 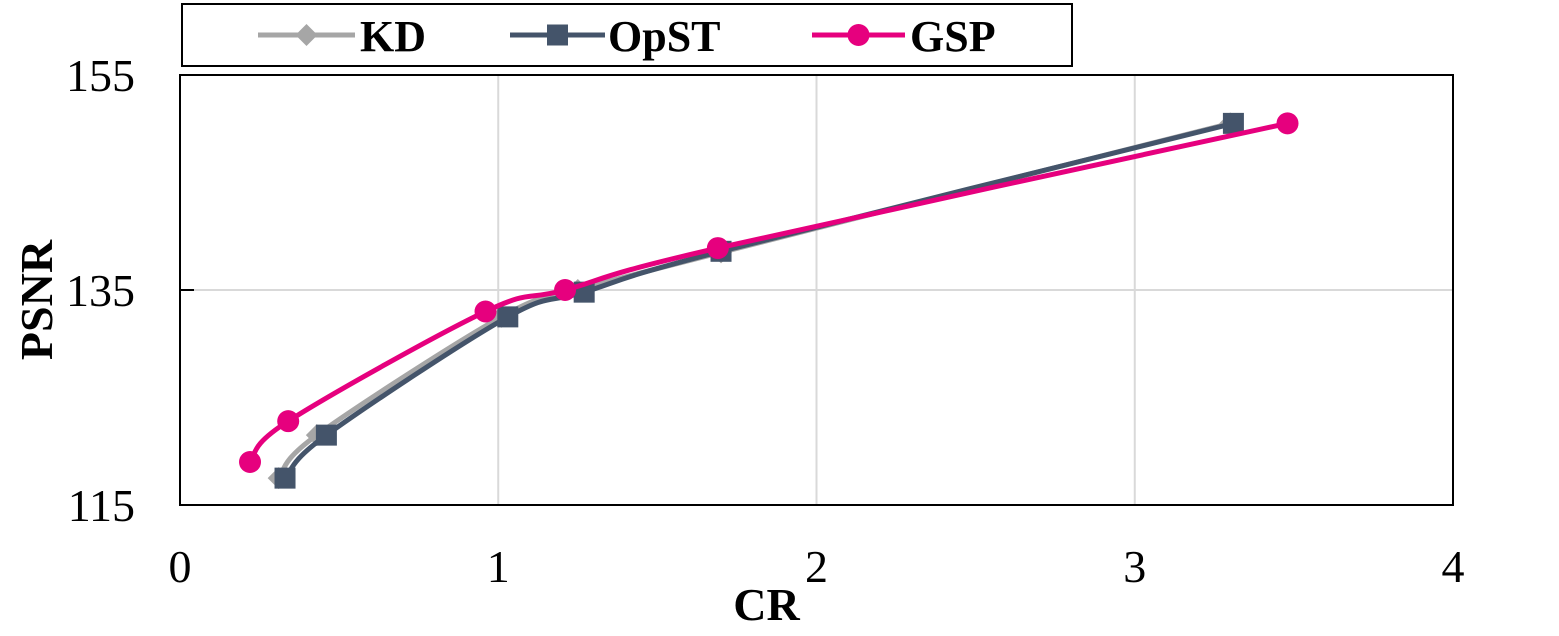 I want to click on legend-label: OpST, so click(x=664, y=36).